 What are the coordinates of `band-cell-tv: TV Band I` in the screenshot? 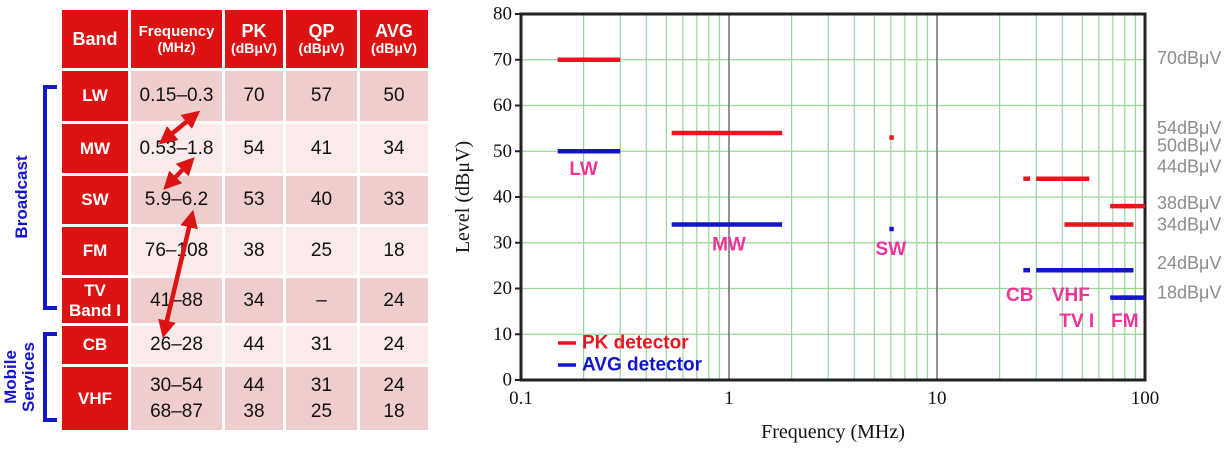 It's located at (95, 300).